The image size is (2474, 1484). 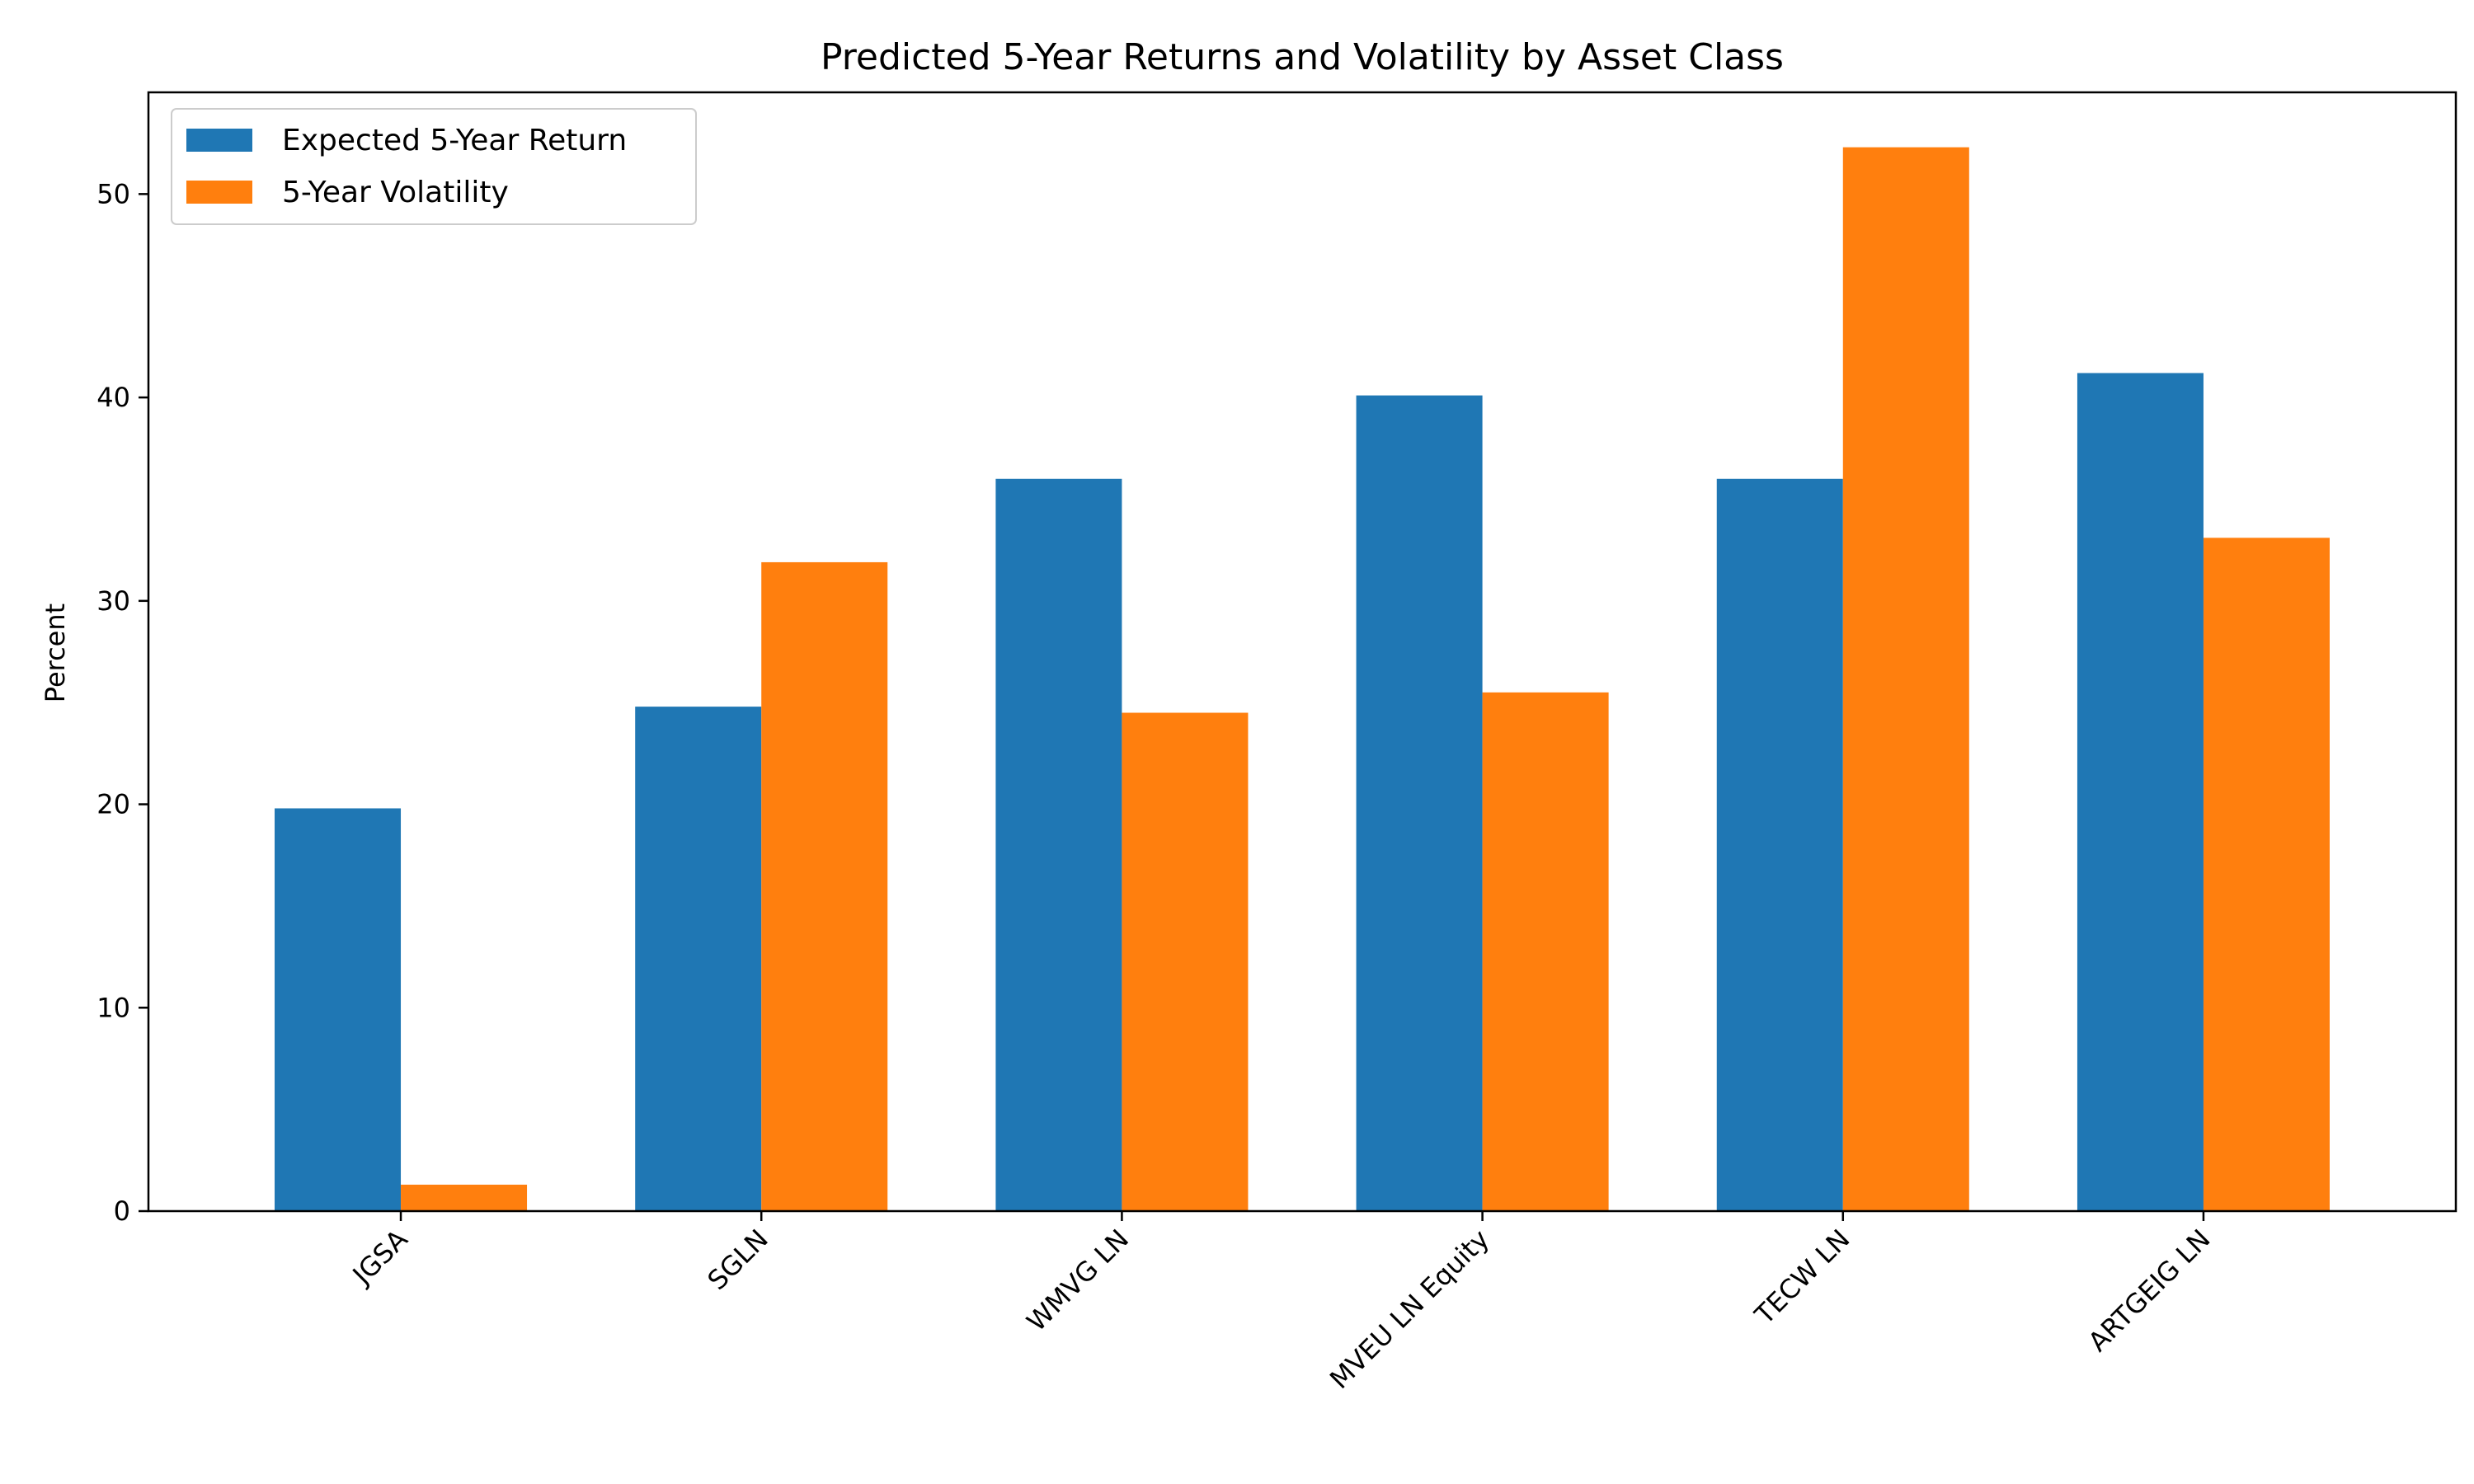 I want to click on y-tick-label-4: 40, so click(x=113, y=397).